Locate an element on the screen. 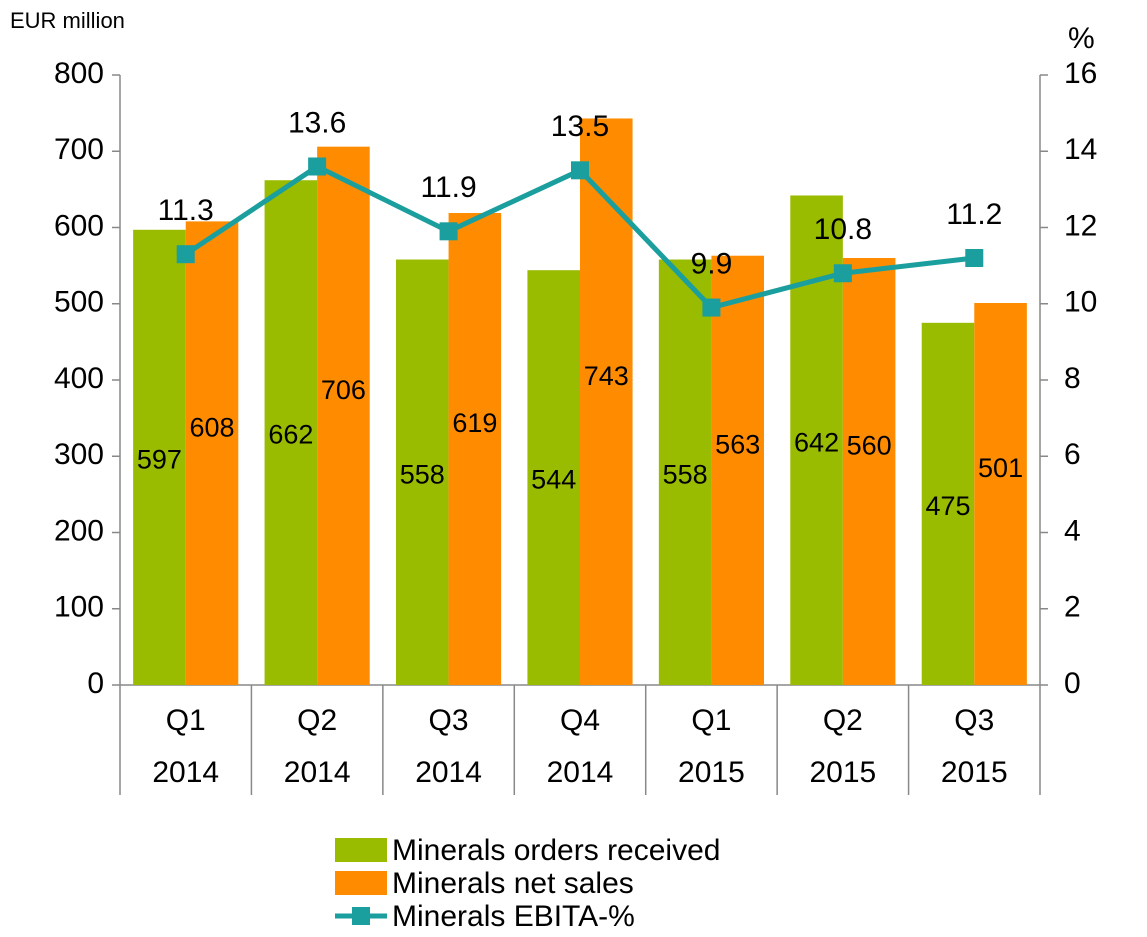  y-tick-label: 300 is located at coordinates (79, 454).